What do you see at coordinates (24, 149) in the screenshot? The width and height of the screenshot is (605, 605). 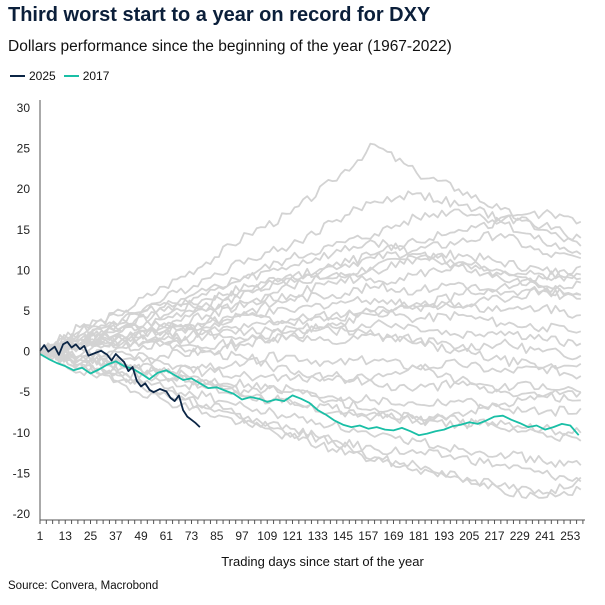 I see `y-tick-label: 25` at bounding box center [24, 149].